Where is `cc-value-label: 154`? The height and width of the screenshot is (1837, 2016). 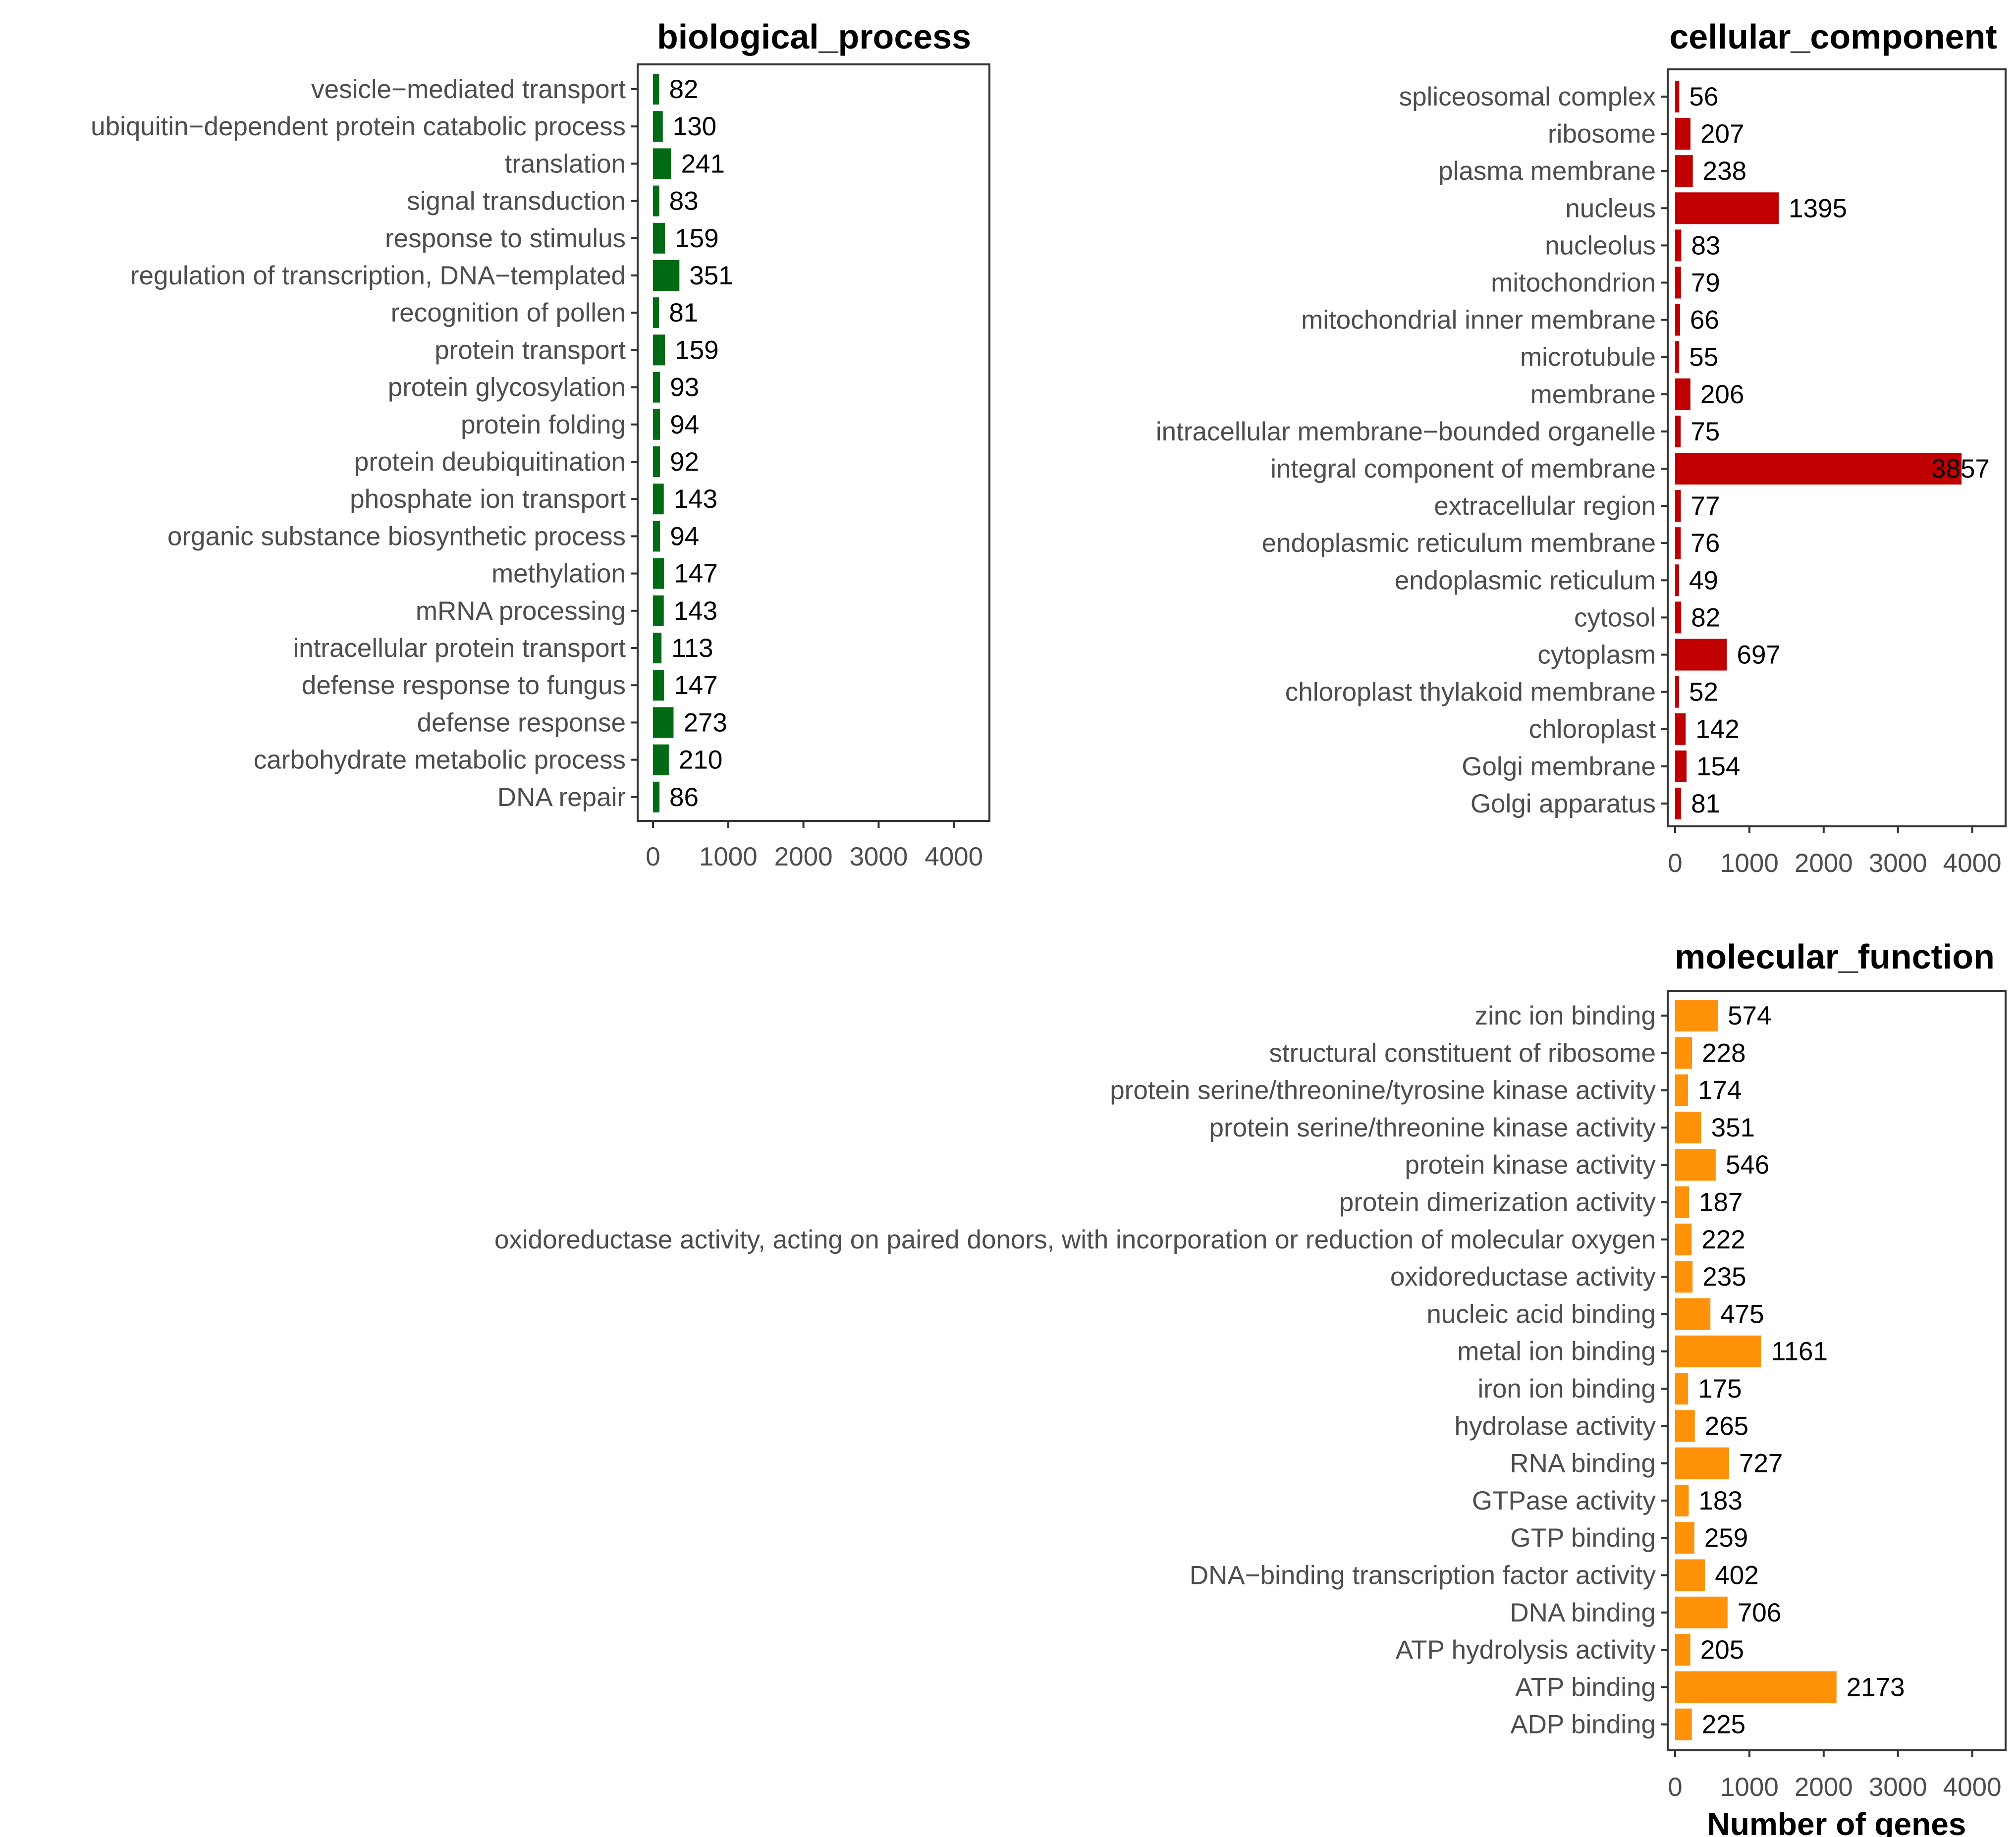 cc-value-label: 154 is located at coordinates (1718, 766).